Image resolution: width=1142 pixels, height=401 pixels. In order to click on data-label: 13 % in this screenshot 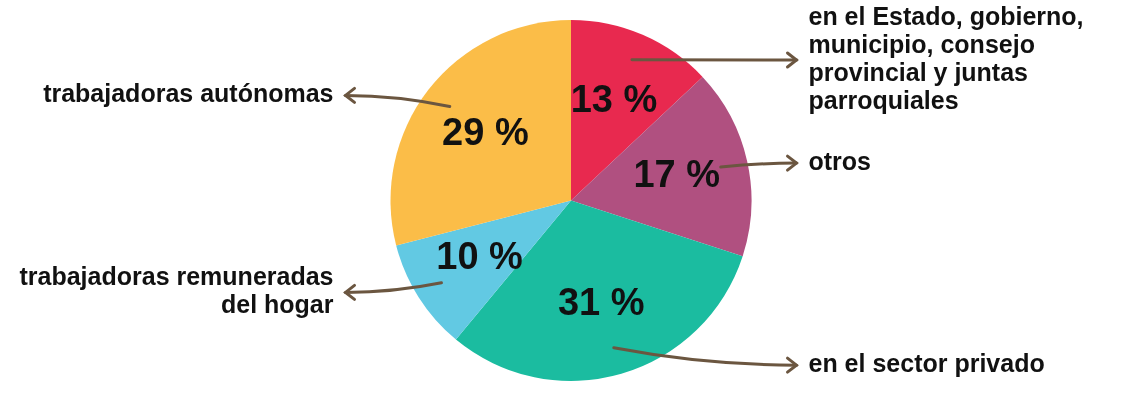, I will do `click(614, 98)`.